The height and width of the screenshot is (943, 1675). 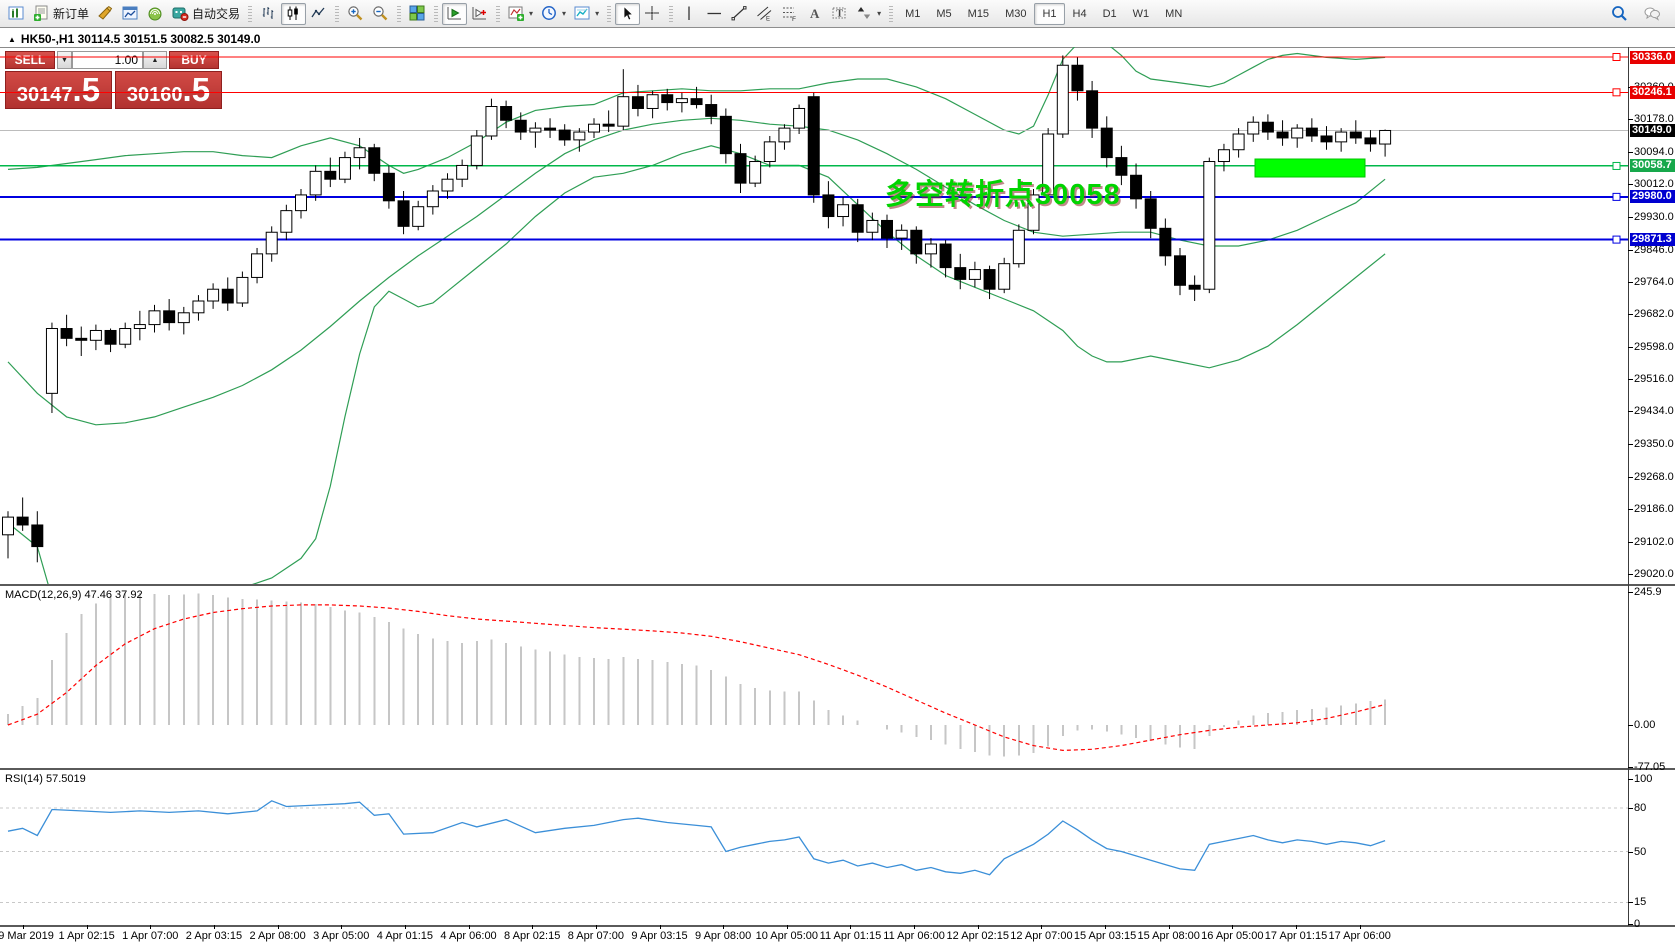 What do you see at coordinates (130, 14) in the screenshot?
I see `new-chart-button` at bounding box center [130, 14].